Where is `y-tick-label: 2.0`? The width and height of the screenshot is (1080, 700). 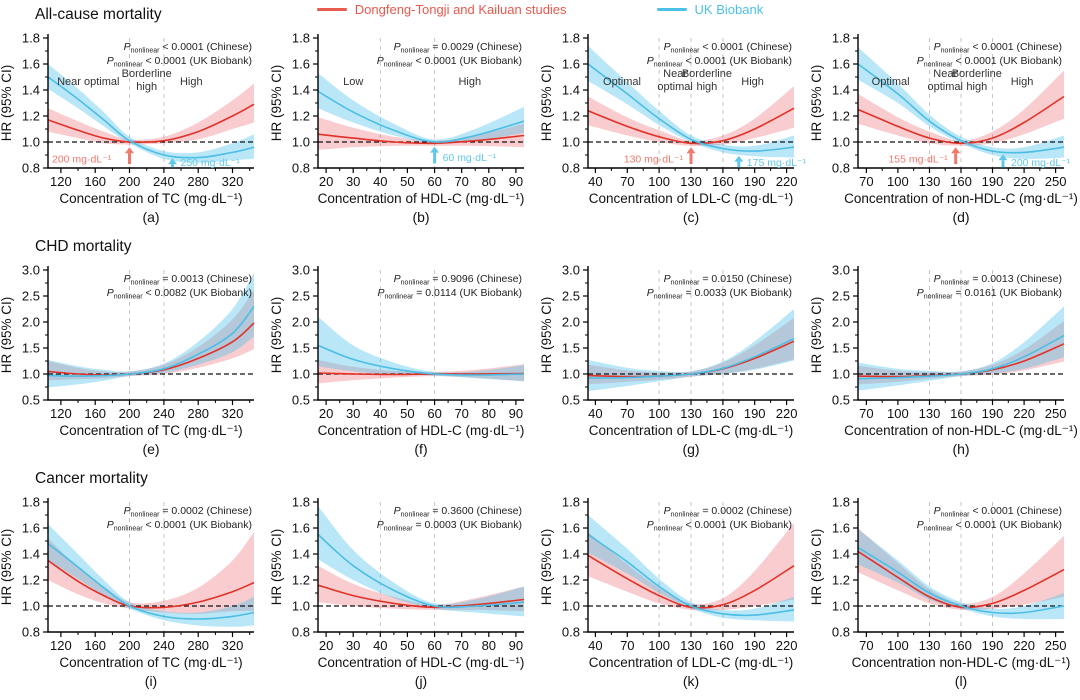 y-tick-label: 2.0 is located at coordinates (841, 322).